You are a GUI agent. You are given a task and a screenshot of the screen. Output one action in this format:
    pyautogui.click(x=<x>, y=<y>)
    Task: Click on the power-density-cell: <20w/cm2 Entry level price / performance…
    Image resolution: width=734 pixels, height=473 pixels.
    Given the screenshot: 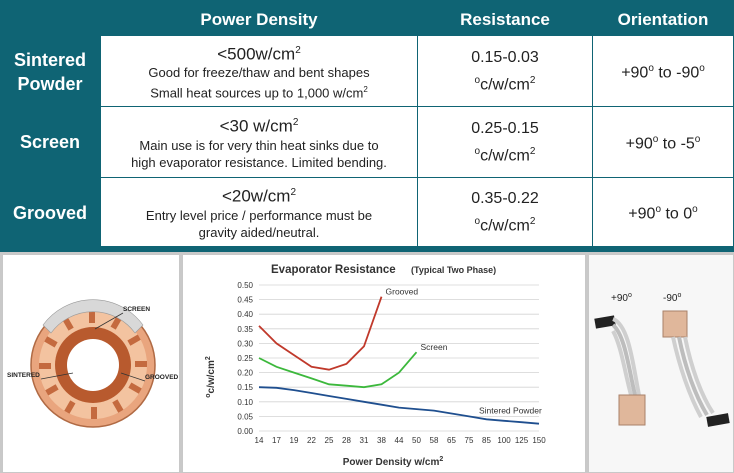 What is the action you would take?
    pyautogui.click(x=259, y=212)
    